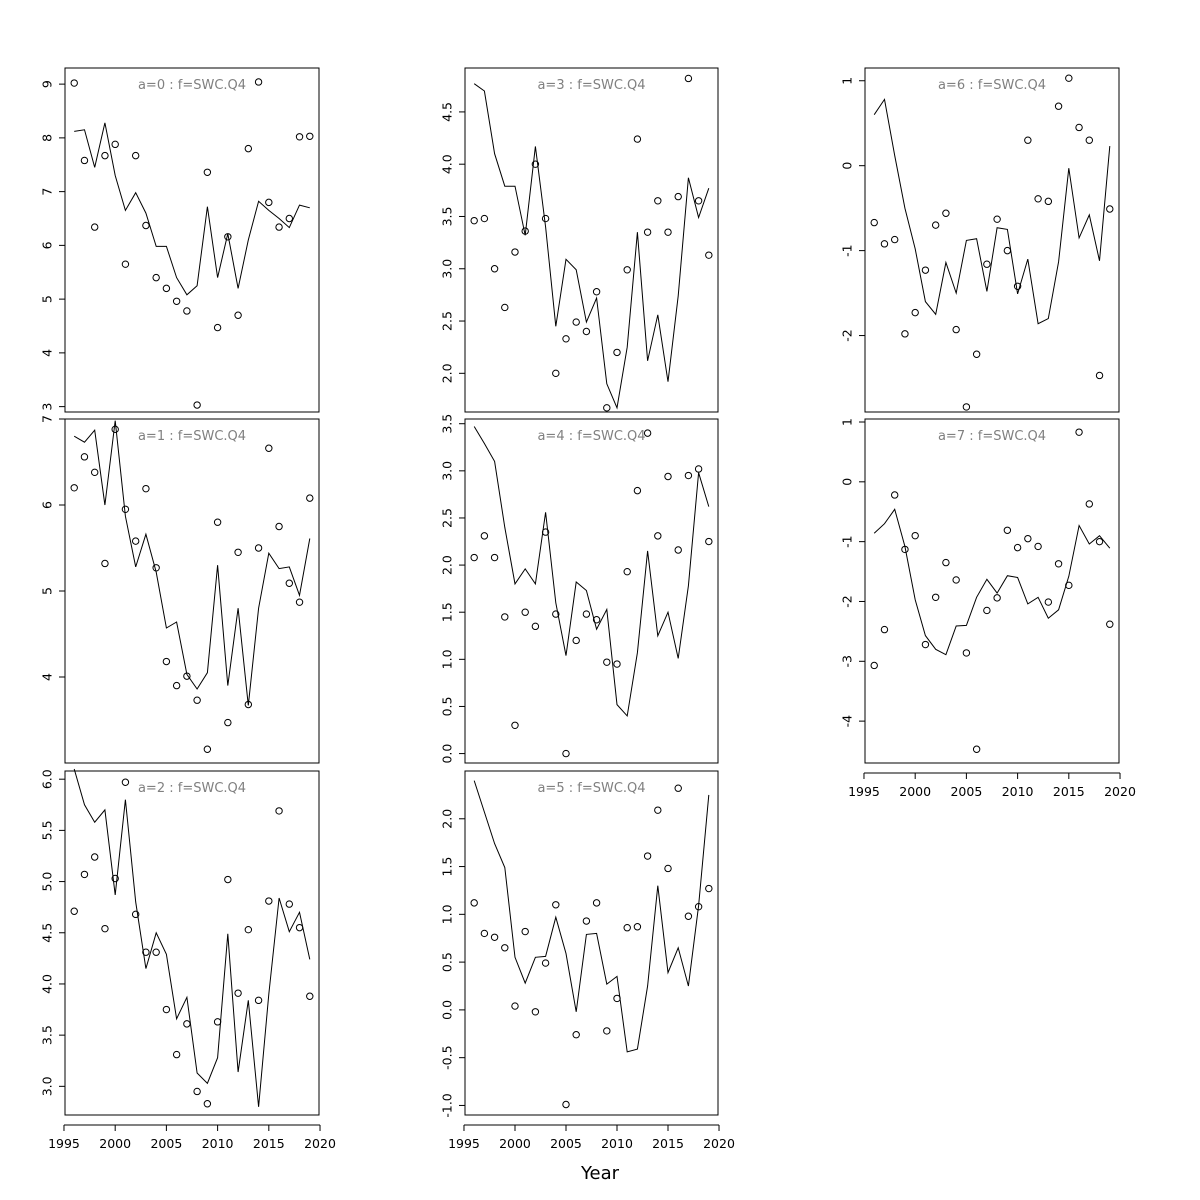 The height and width of the screenshot is (1200, 1200). Describe the element at coordinates (46, 245) in the screenshot. I see `y-tick-label: 6` at that location.